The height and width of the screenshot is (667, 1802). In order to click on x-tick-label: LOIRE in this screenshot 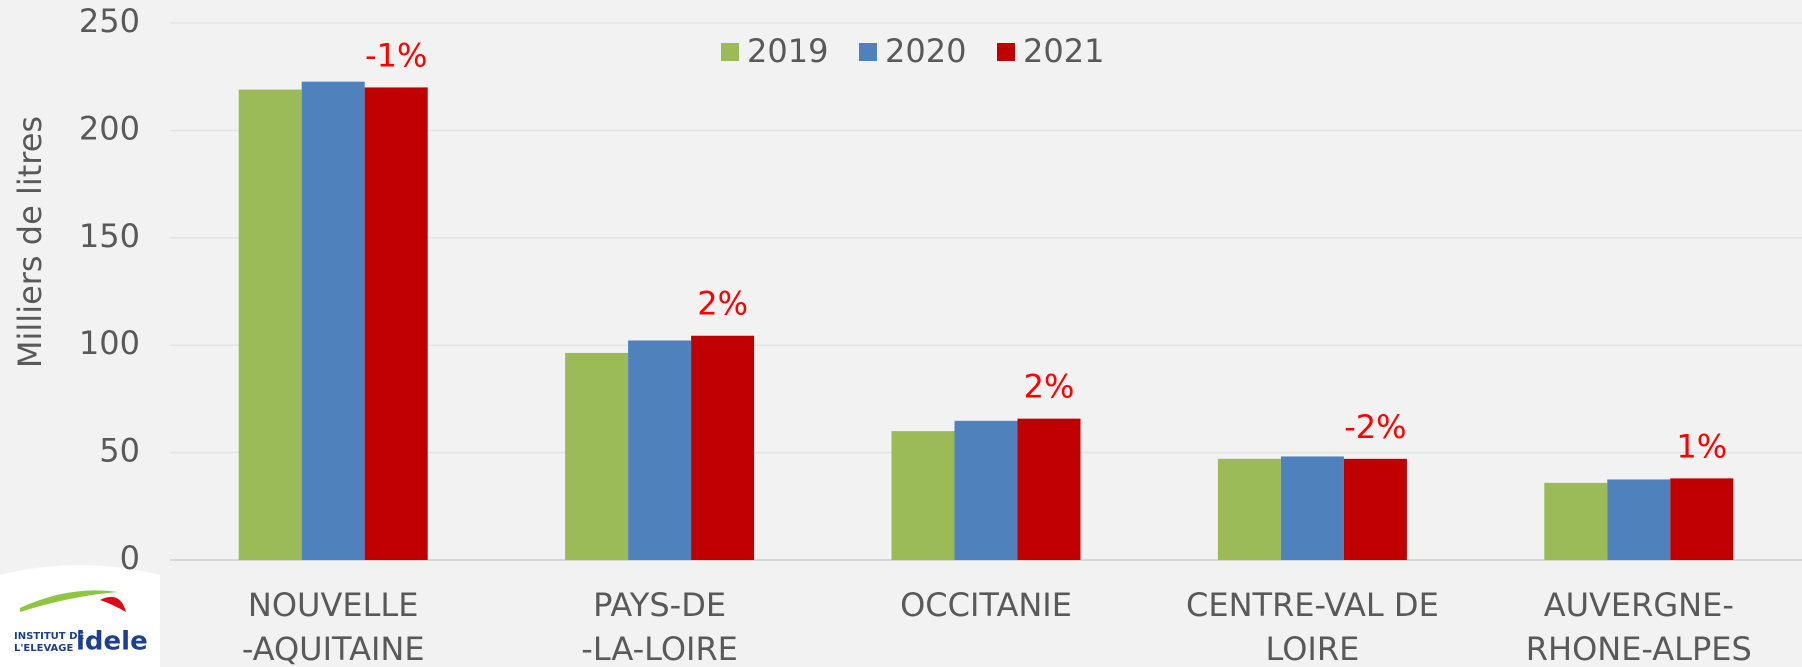, I will do `click(1313, 648)`.